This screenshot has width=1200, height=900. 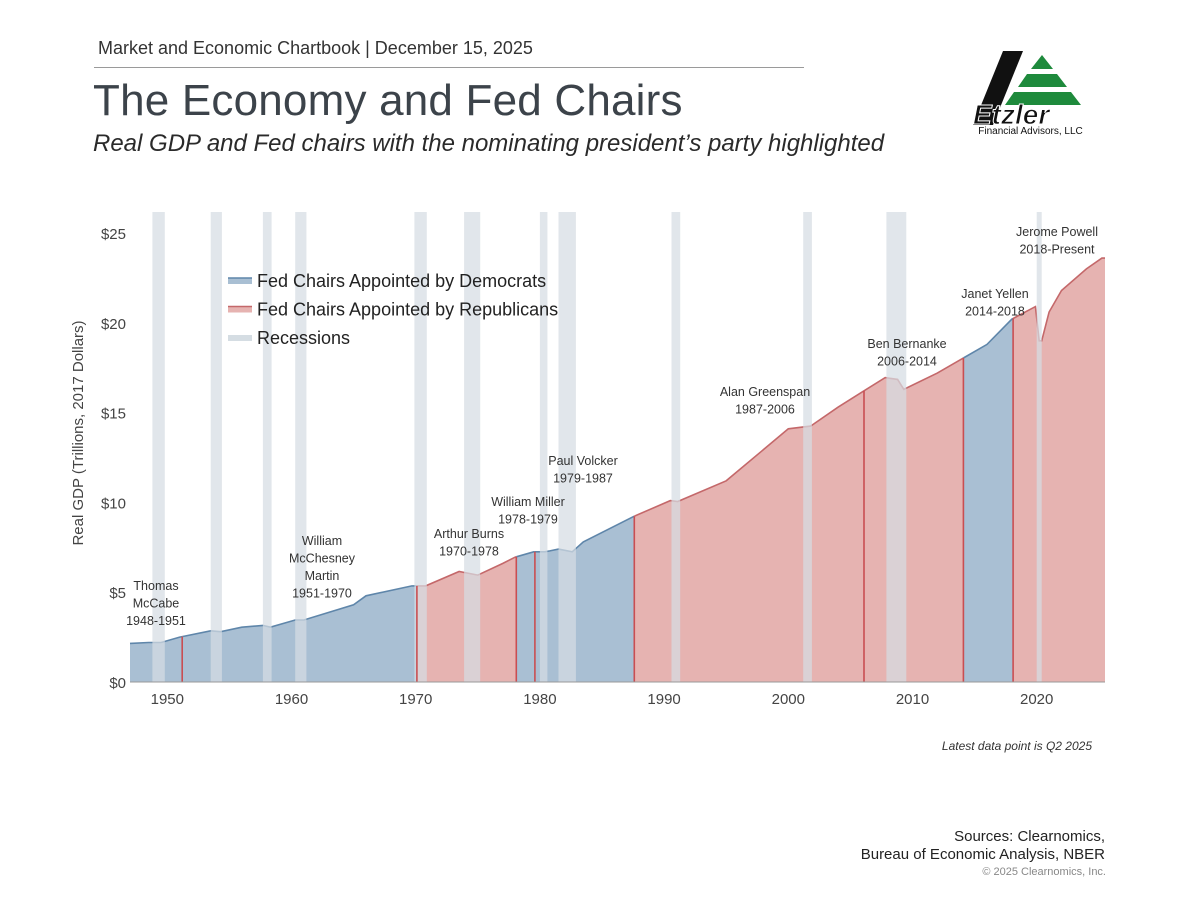 I want to click on chair-label: Jerome Powell 2018-Present, so click(x=1057, y=241).